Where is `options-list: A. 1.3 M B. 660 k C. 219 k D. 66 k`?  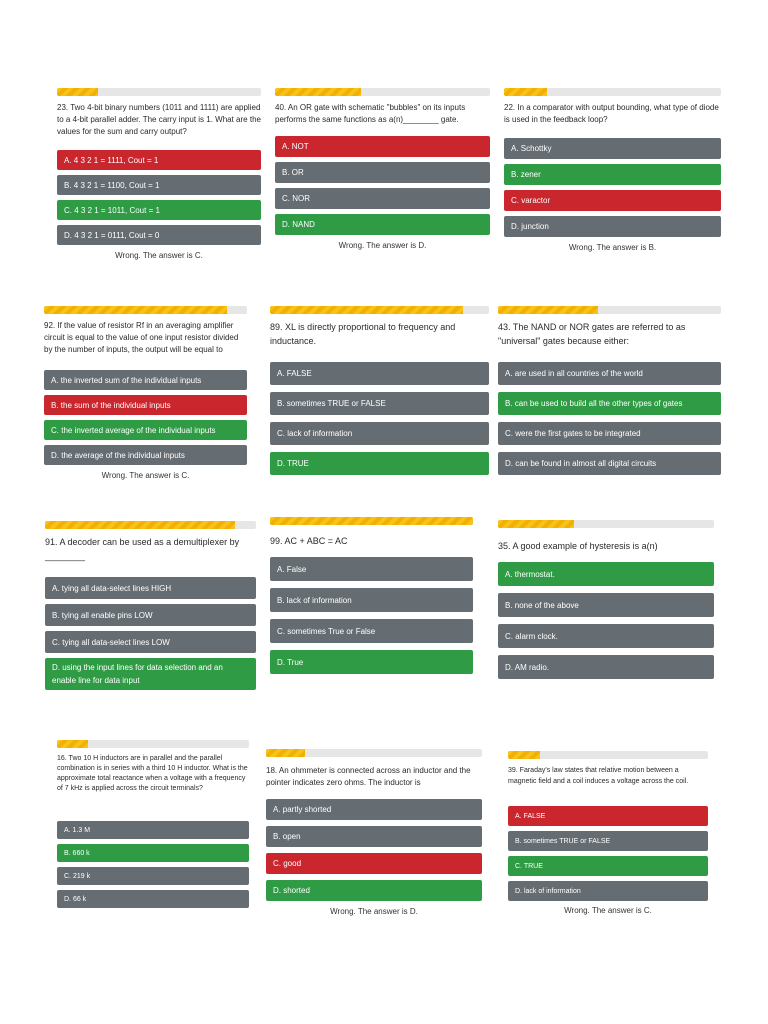 options-list: A. 1.3 M B. 660 k C. 219 k D. 66 k is located at coordinates (153, 864).